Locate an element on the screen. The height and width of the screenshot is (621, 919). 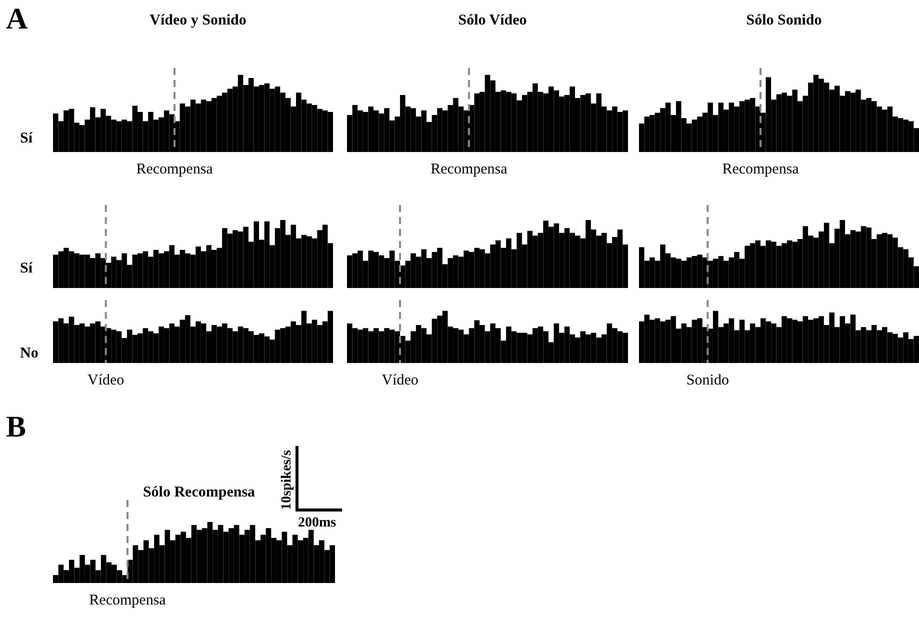
annotation: 200ms is located at coordinates (317, 523).